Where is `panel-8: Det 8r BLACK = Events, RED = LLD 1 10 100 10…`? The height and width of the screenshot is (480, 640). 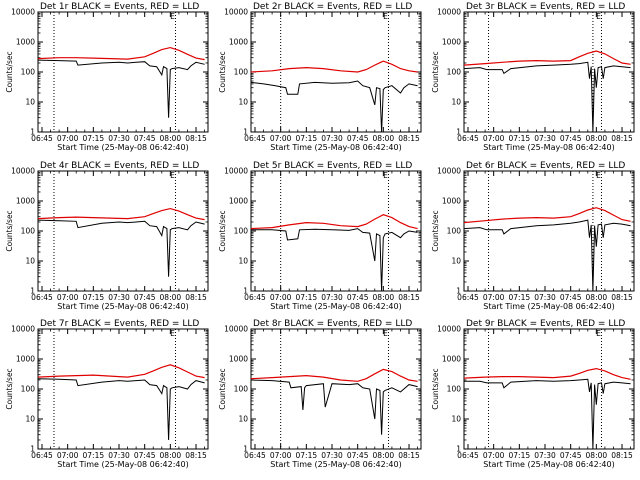 panel-8: Det 8r BLACK = Events, RED = LLD 1 10 100 10… is located at coordinates (320, 394).